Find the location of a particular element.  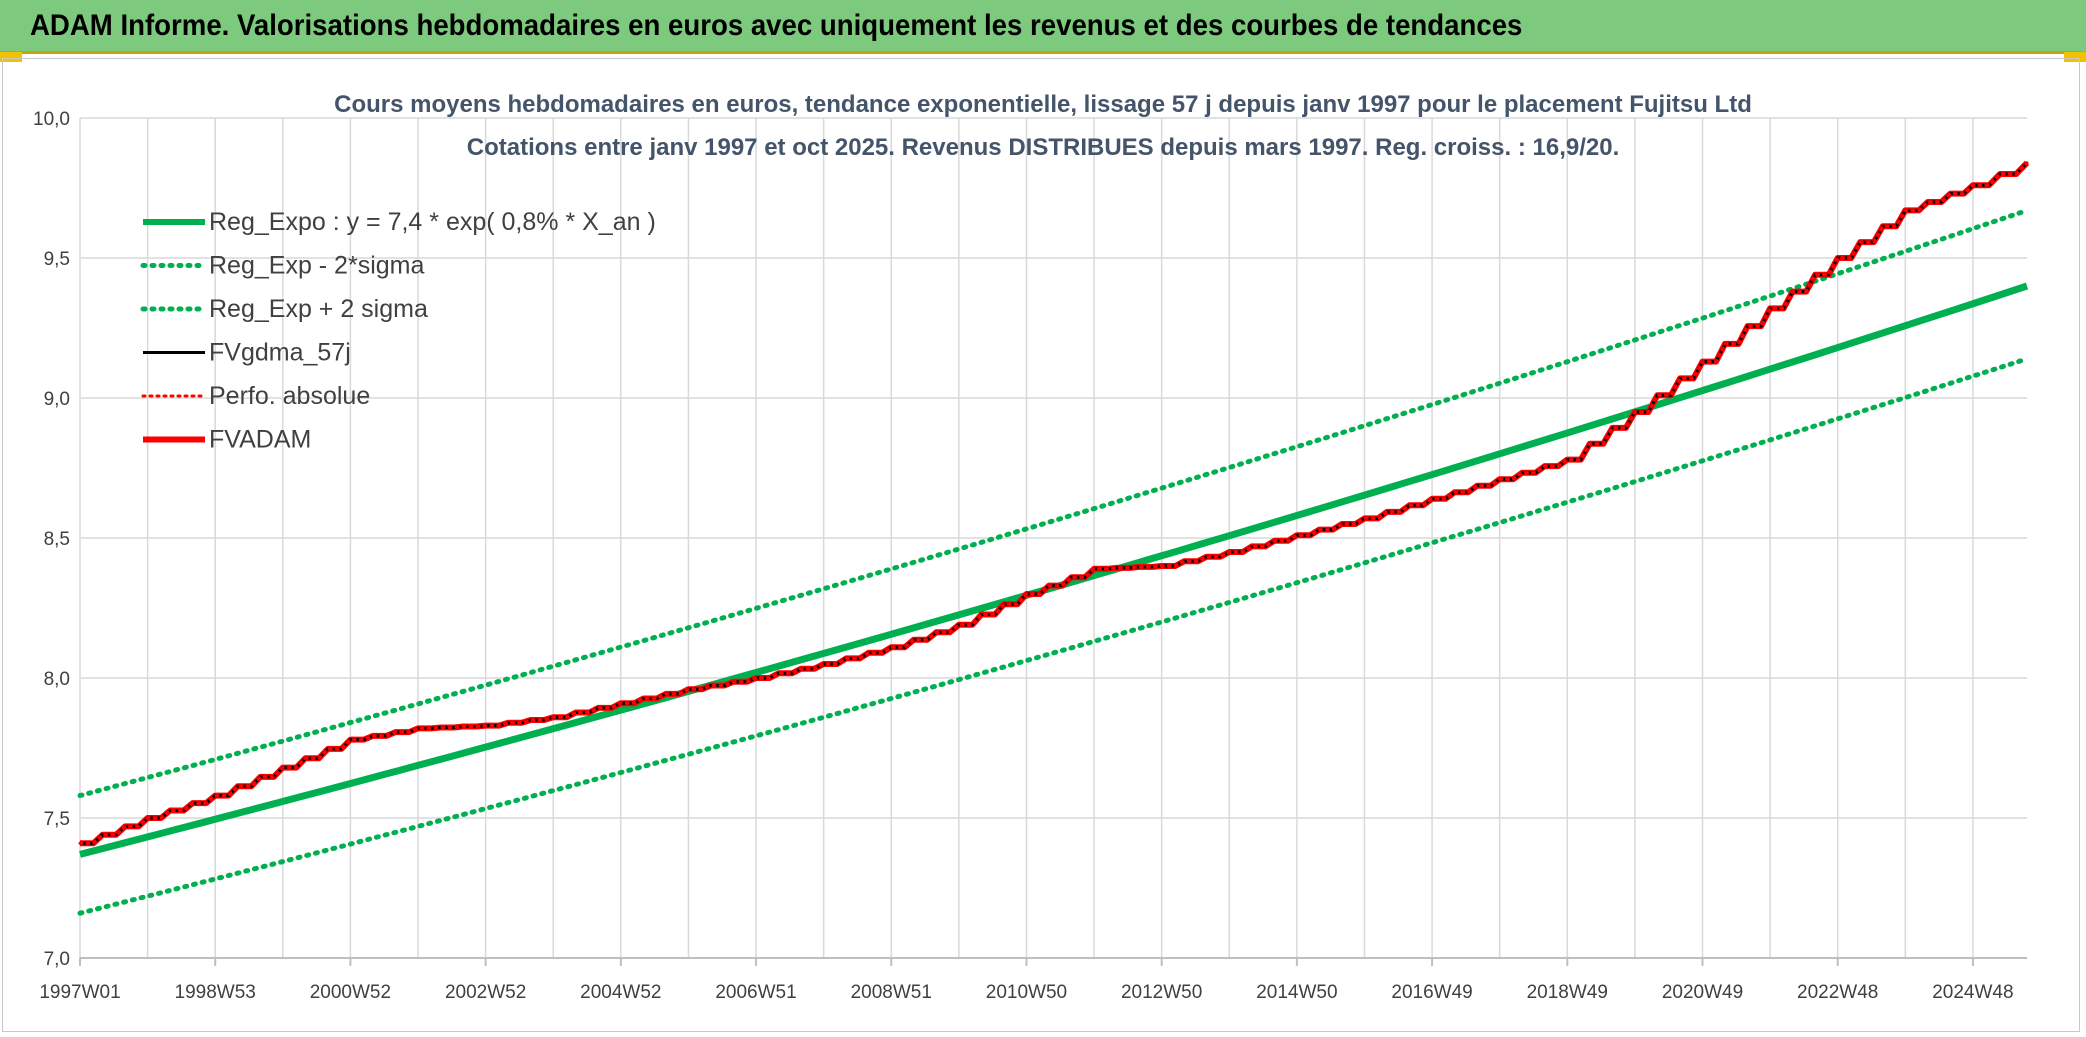

x-tick-label: 2012W50 is located at coordinates (1161, 992).